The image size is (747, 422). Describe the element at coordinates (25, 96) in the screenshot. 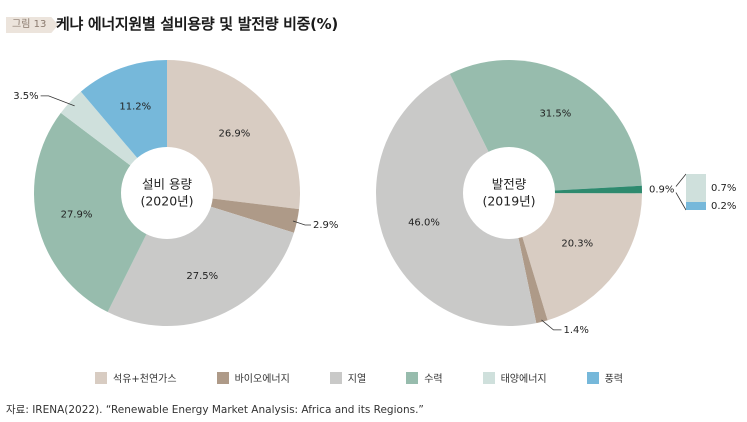

I see `slice-data-label: 3.5%` at that location.